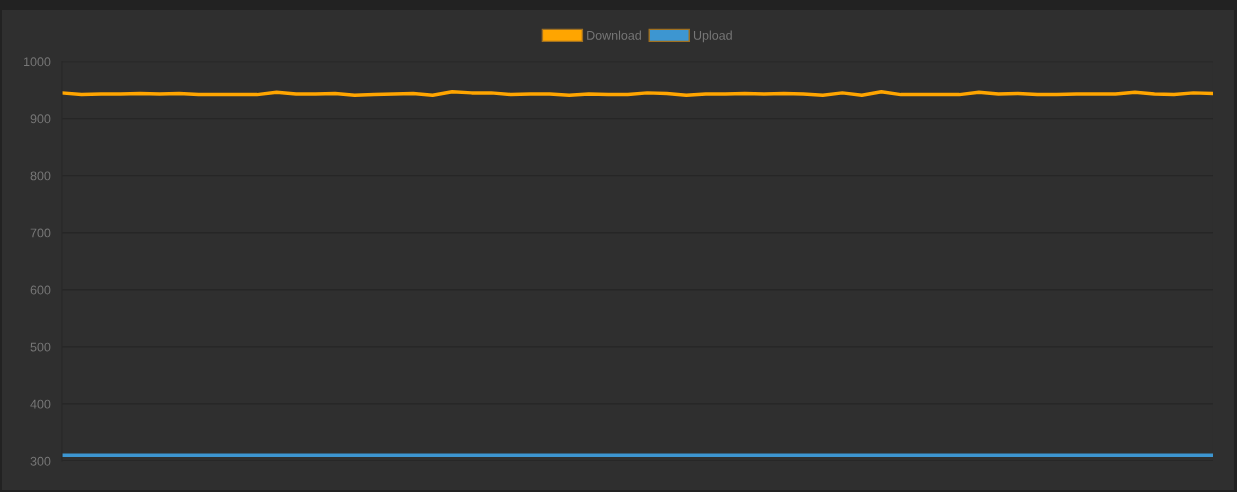  I want to click on y-tick-label: 600, so click(40, 290).